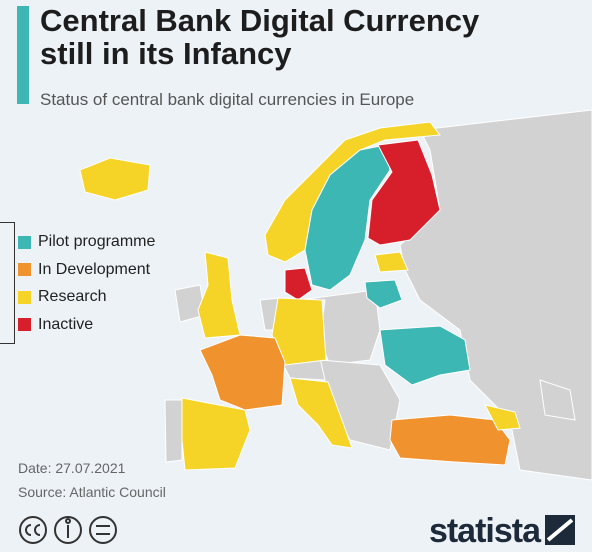  What do you see at coordinates (97, 241) in the screenshot?
I see `legend-label: Pilot programme` at bounding box center [97, 241].